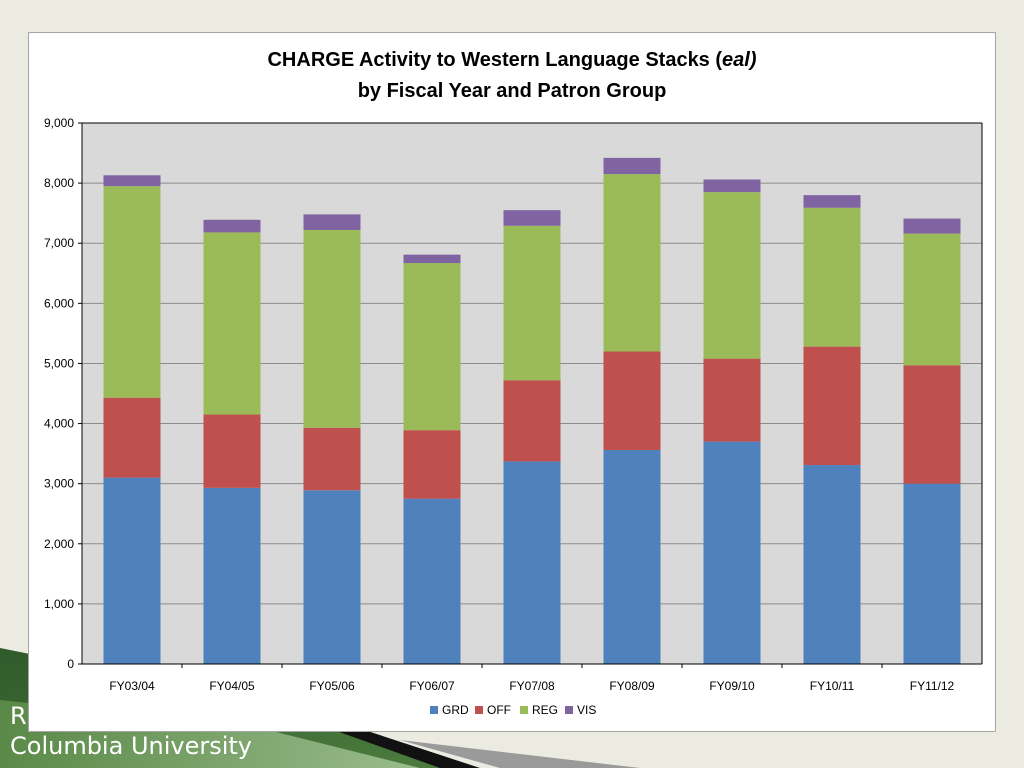 The image size is (1024, 768). Describe the element at coordinates (59, 243) in the screenshot. I see `y-tick-label: 7,000` at that location.